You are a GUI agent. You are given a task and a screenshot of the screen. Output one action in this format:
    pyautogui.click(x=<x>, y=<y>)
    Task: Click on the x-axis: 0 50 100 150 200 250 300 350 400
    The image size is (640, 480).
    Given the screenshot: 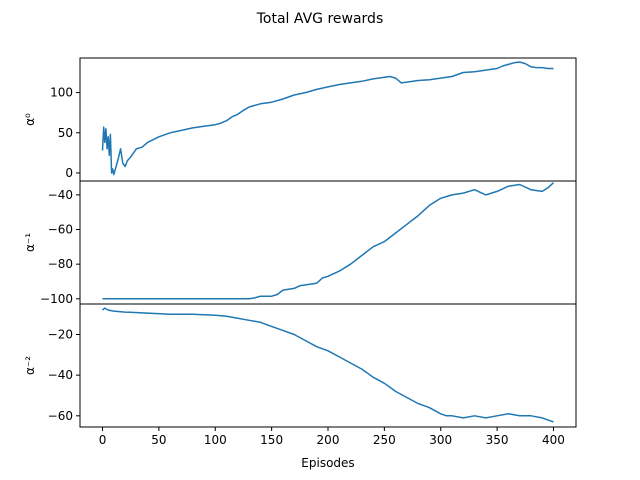 What is the action you would take?
    pyautogui.click(x=332, y=437)
    